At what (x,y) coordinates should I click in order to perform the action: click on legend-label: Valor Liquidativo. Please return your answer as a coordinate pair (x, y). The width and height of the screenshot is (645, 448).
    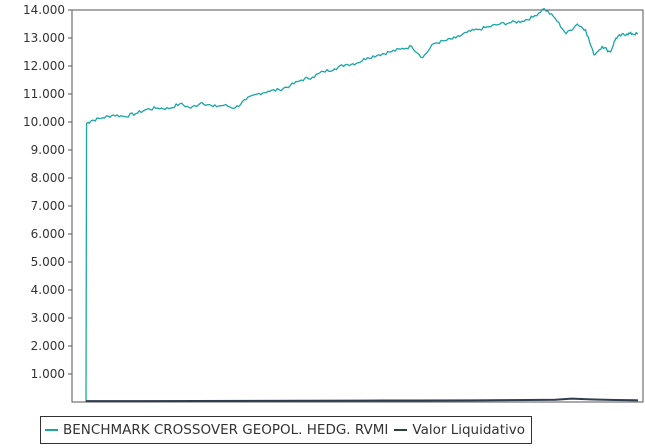
    Looking at the image, I should click on (468, 430).